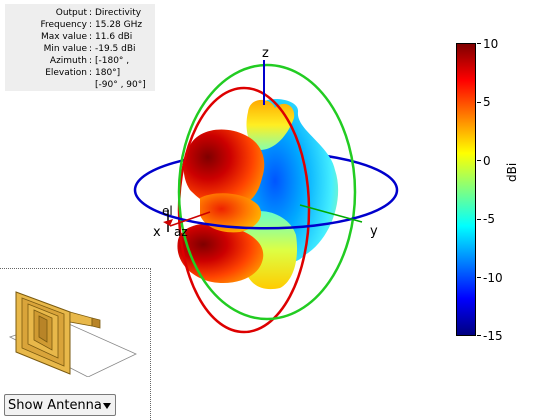 This screenshot has width=560, height=420. Describe the element at coordinates (63, 37) in the screenshot. I see `info-label: Max value` at that location.